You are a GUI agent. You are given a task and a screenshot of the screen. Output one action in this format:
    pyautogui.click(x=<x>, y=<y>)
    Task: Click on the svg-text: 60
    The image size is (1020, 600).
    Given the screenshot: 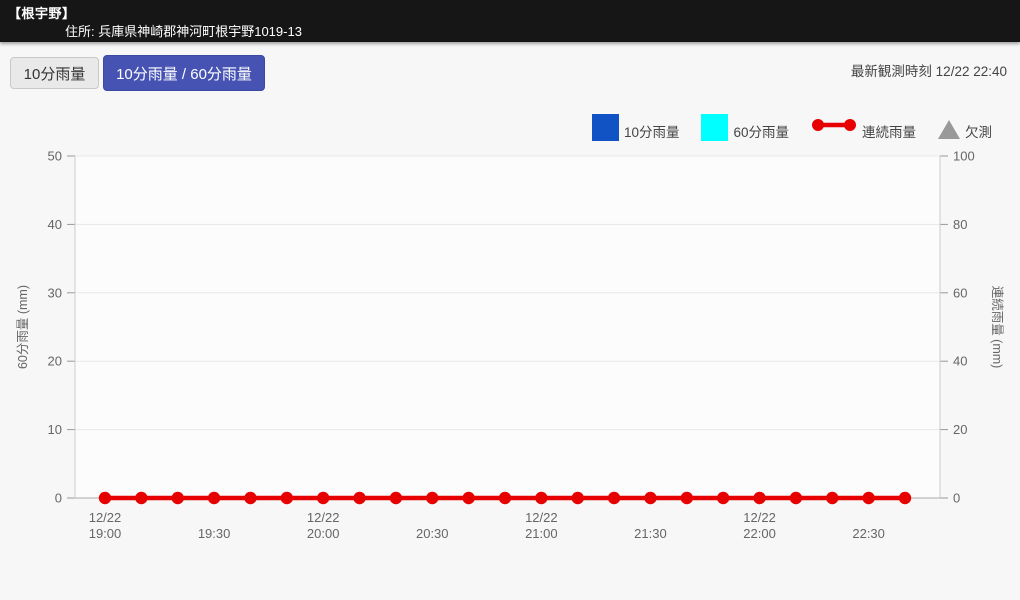 What is the action you would take?
    pyautogui.click(x=960, y=292)
    